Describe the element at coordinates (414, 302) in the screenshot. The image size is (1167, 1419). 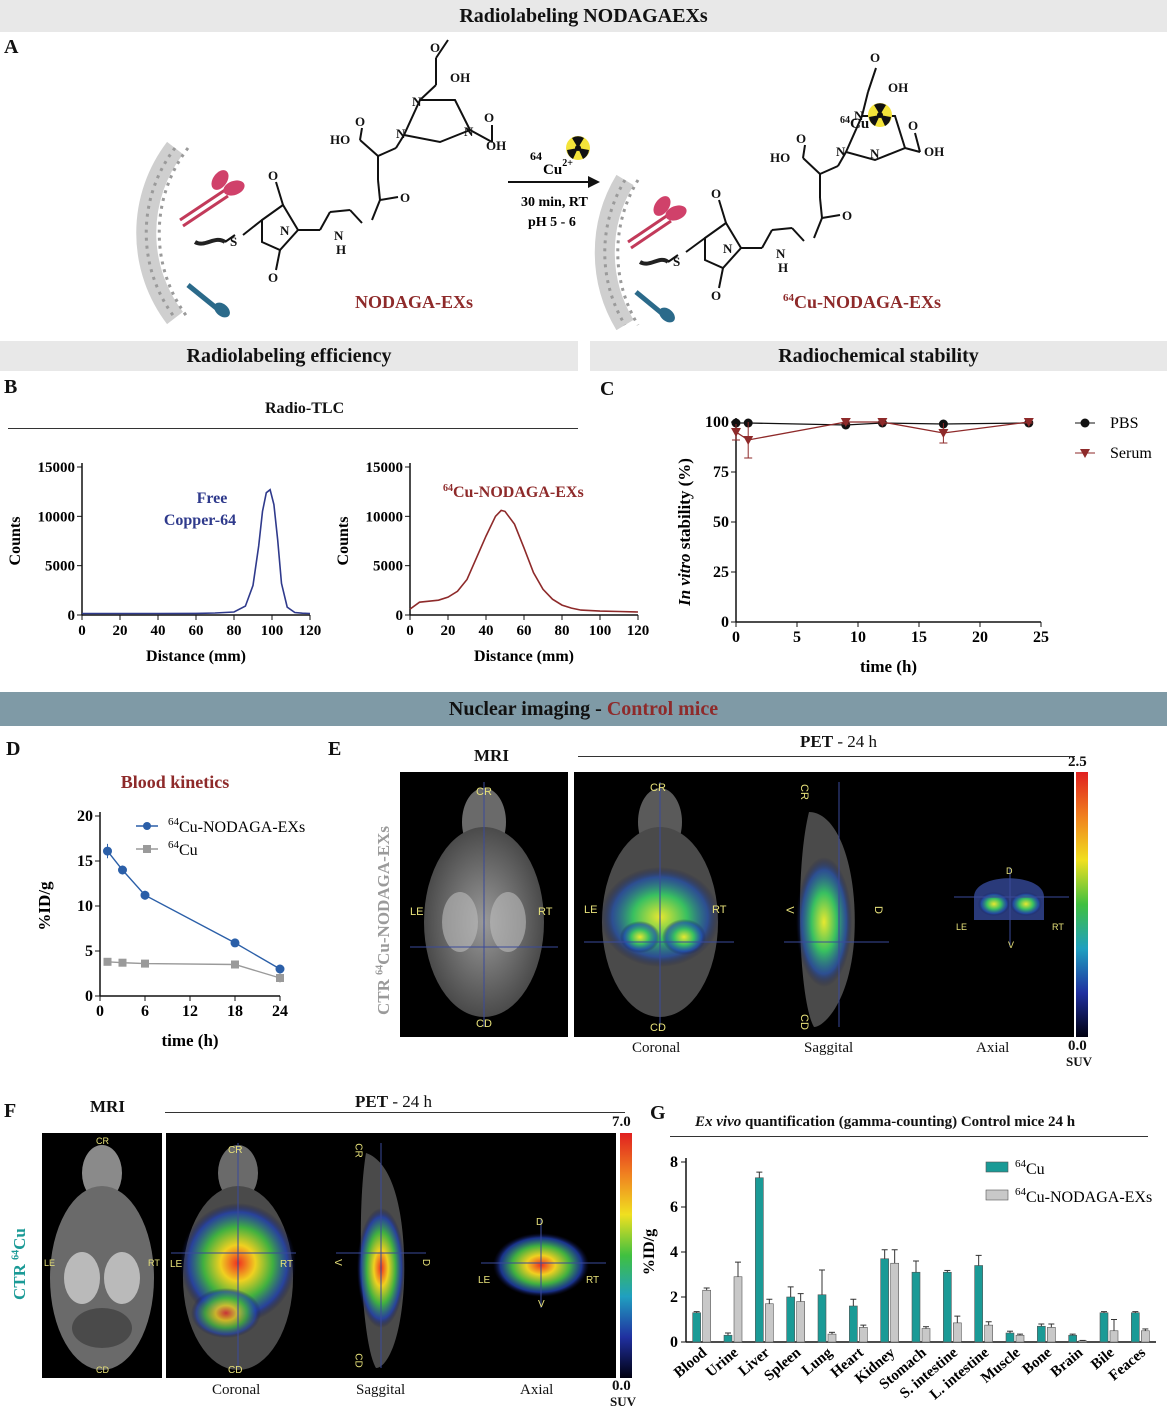
I see `left-compound-label: NODAGA-EXs` at that location.